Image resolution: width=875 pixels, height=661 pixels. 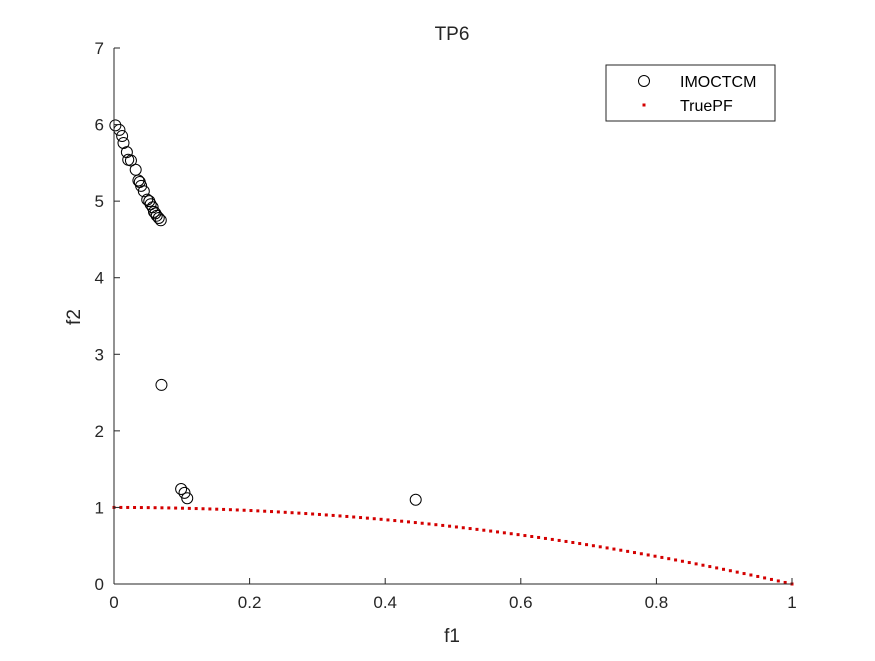 What do you see at coordinates (113, 602) in the screenshot?
I see `x-tick-label: 0` at bounding box center [113, 602].